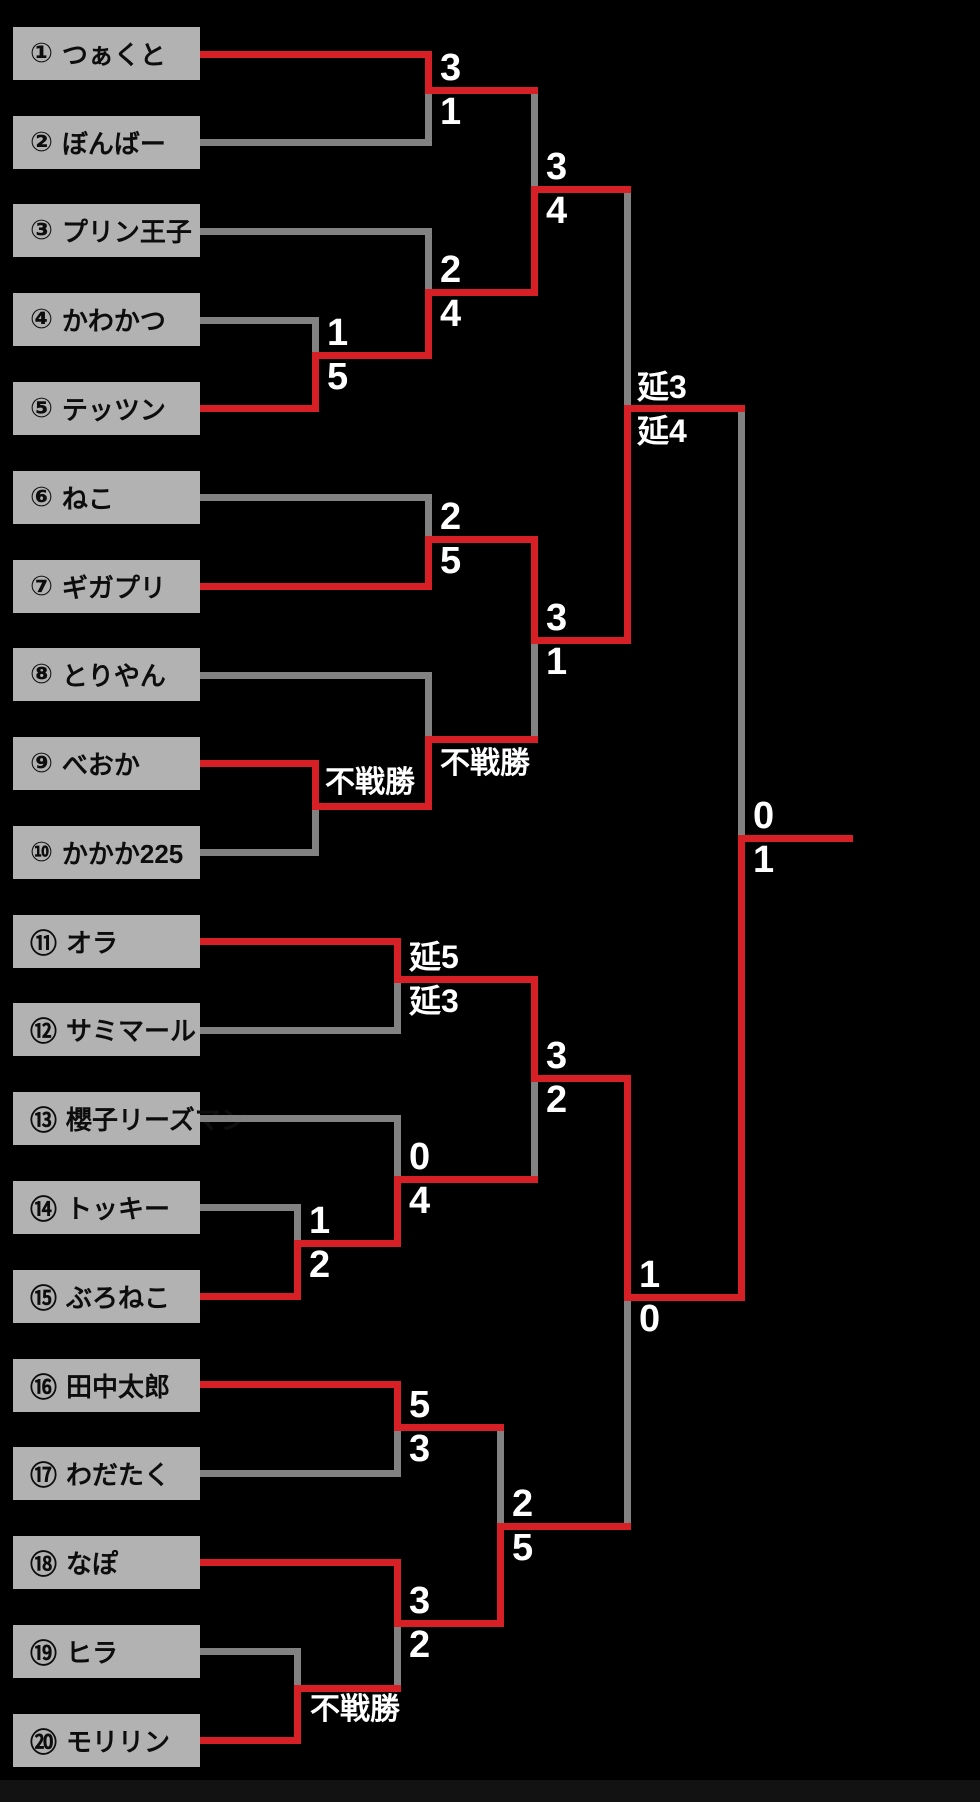 This screenshot has width=980, height=1802. What do you see at coordinates (627, 299) in the screenshot?
I see `line-m9-top` at bounding box center [627, 299].